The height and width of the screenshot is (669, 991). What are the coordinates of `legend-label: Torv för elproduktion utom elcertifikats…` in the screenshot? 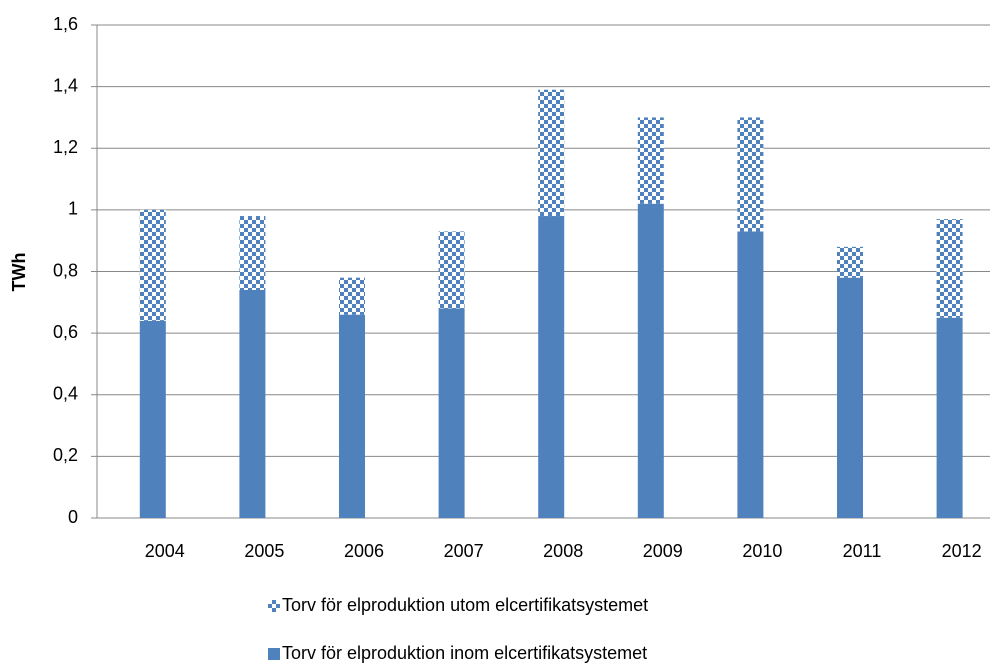 It's located at (465, 605).